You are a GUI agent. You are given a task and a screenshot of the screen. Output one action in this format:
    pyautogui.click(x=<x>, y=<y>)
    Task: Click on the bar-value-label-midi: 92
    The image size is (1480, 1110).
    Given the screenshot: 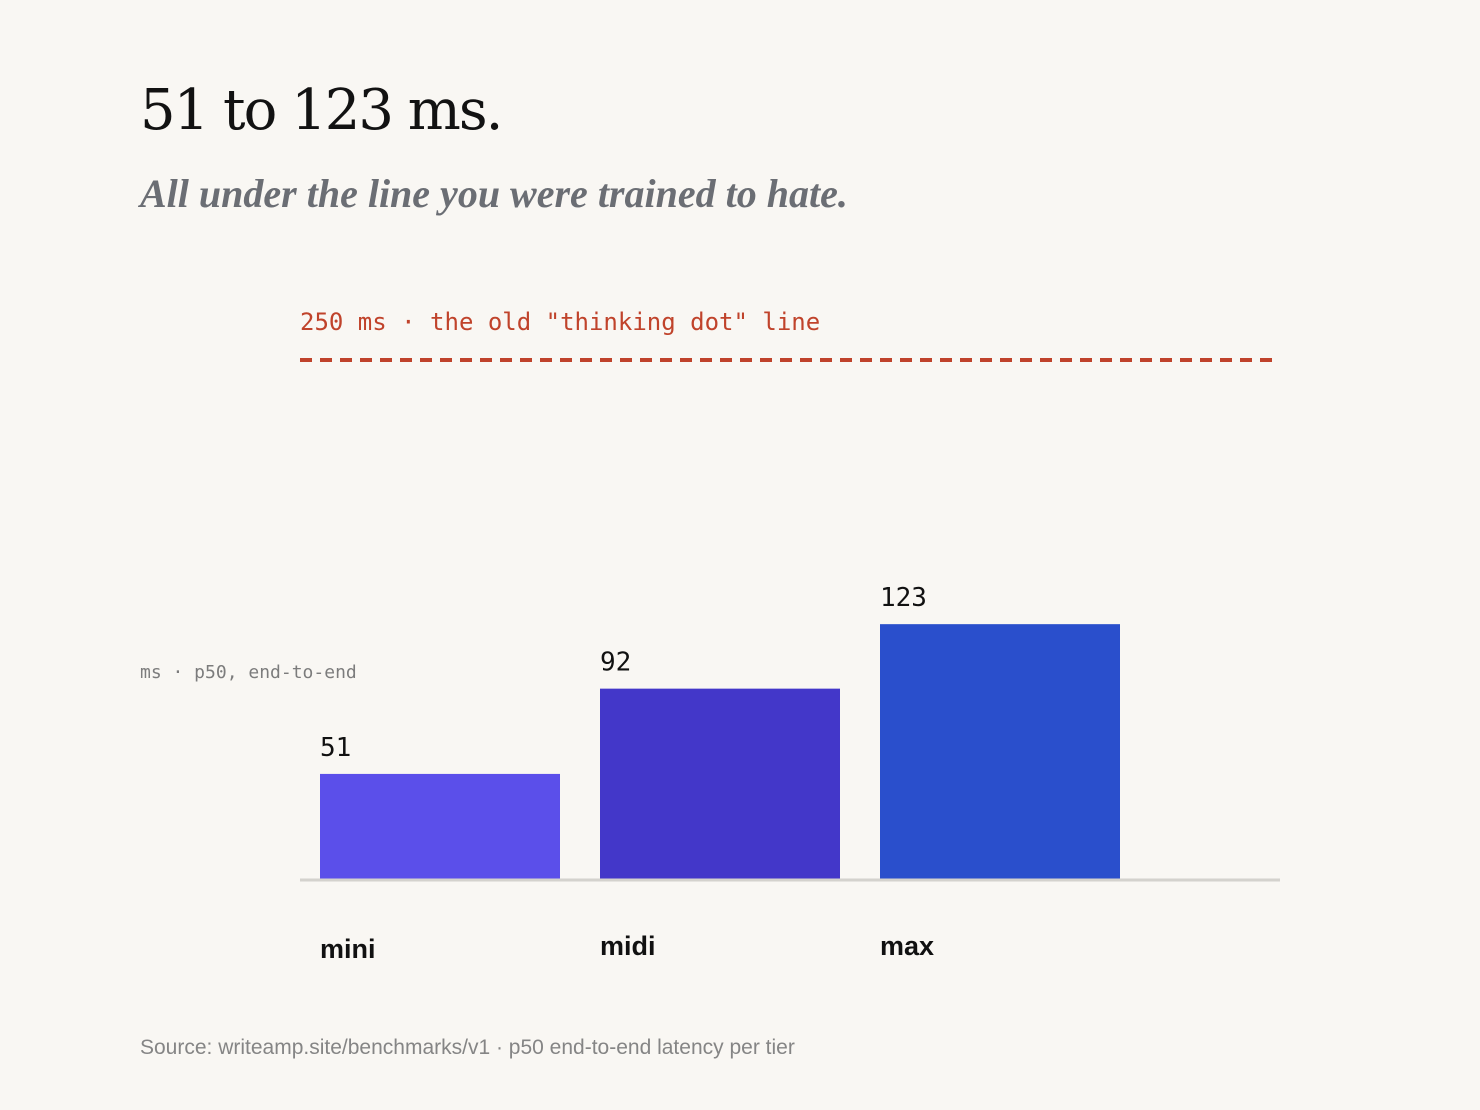 What is the action you would take?
    pyautogui.click(x=615, y=663)
    